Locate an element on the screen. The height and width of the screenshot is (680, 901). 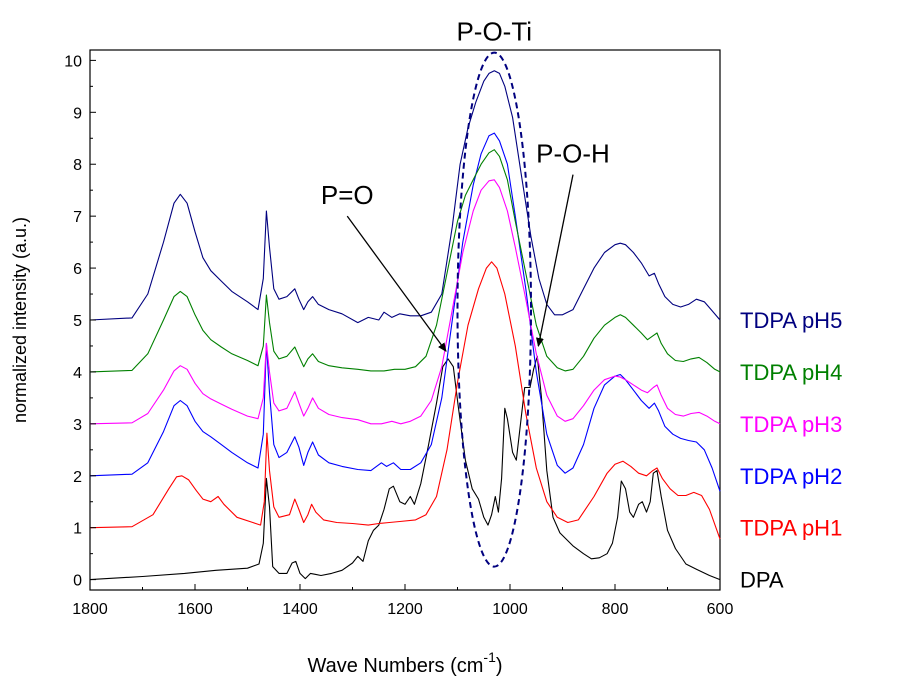
y-axis-label: normalized intensity (a.u.) is located at coordinates (20, 320).